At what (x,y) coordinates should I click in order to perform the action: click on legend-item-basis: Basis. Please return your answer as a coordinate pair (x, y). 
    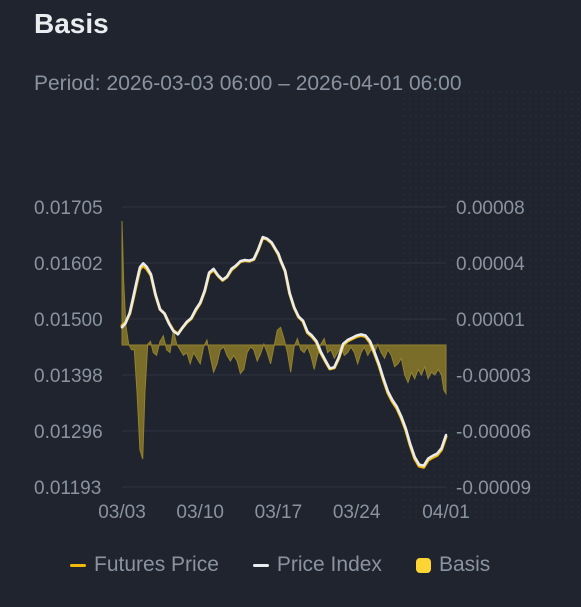
    Looking at the image, I should click on (453, 565).